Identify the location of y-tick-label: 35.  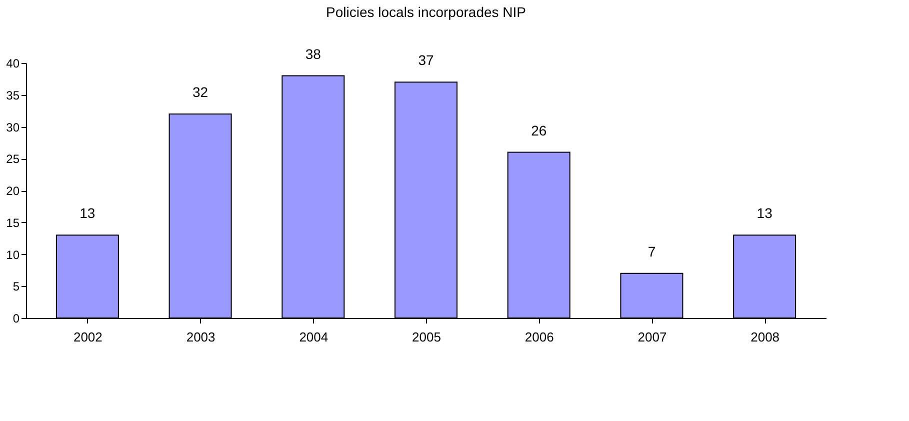
(13, 95).